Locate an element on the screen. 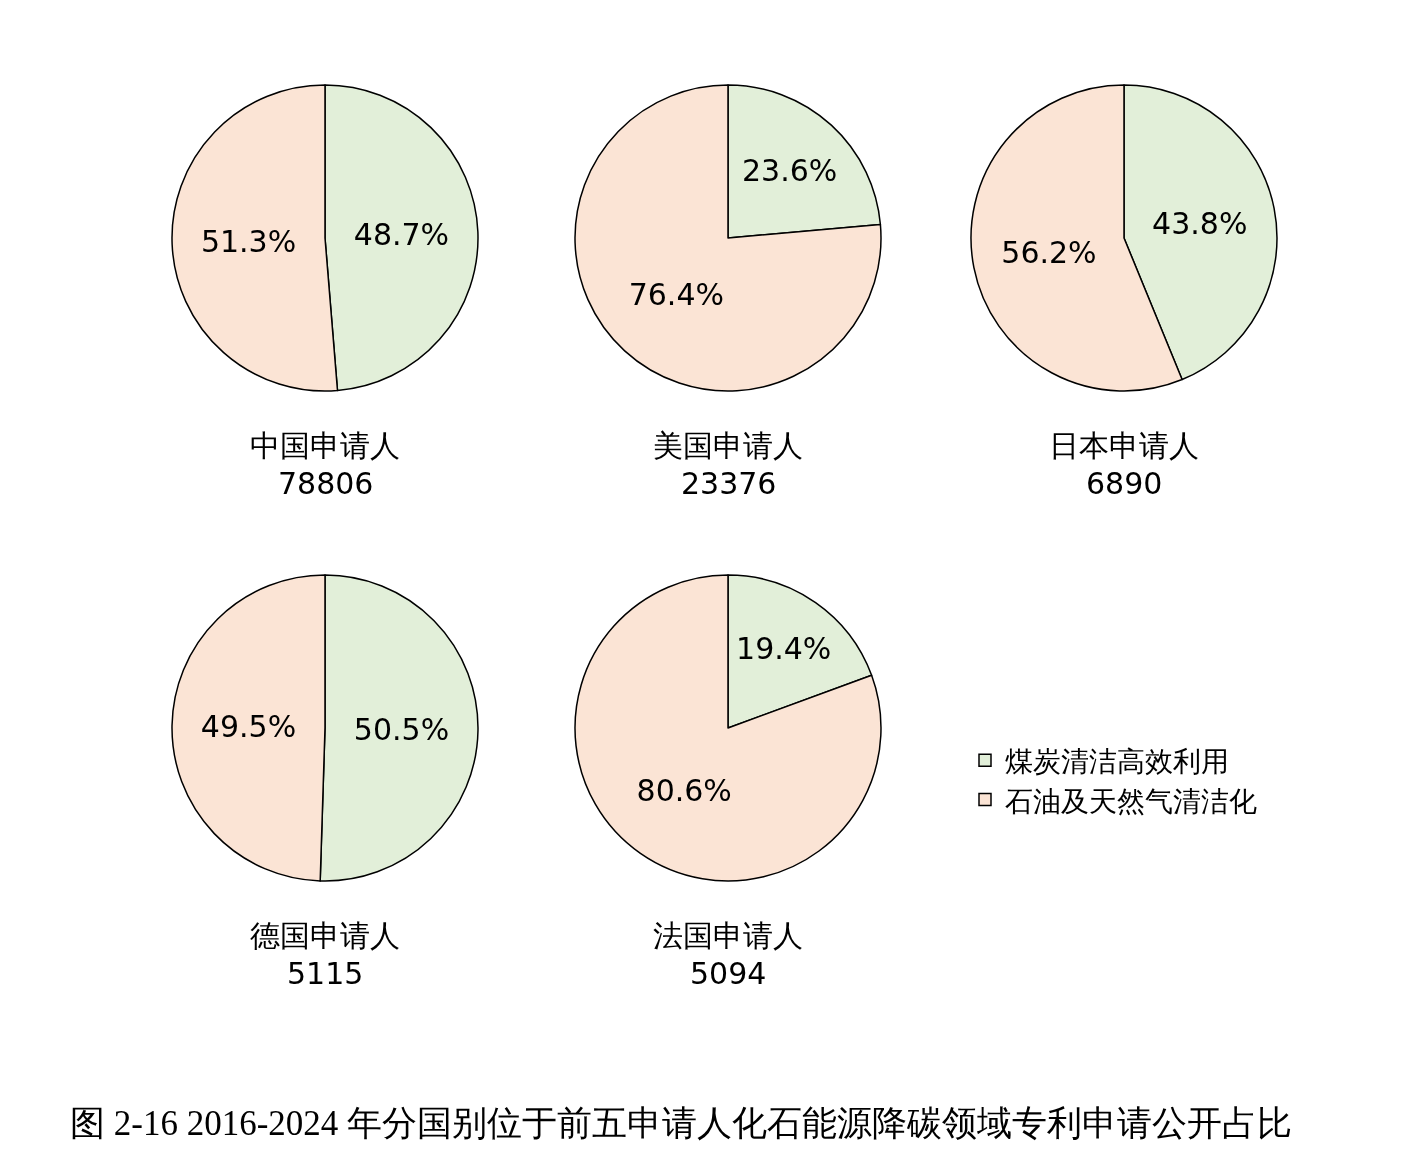  data-label: 56.2% is located at coordinates (1049, 253).